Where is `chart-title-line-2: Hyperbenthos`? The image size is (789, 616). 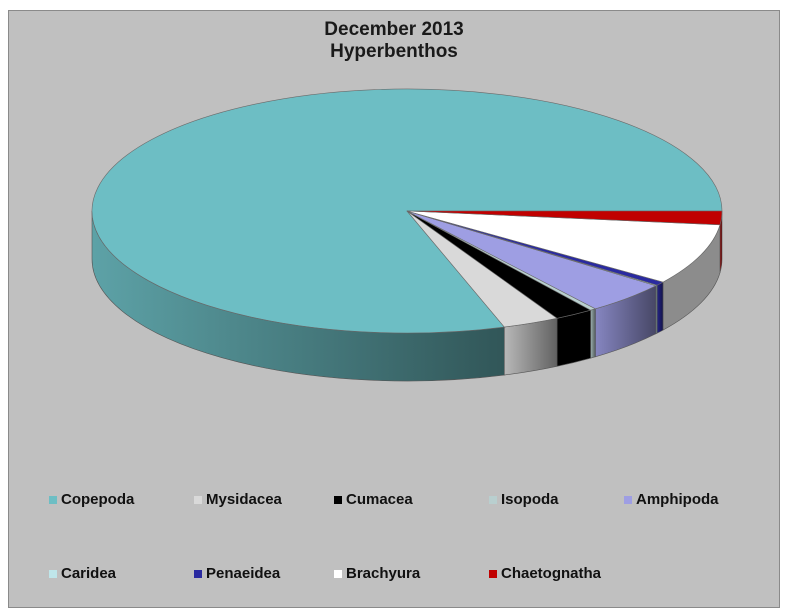 chart-title-line-2: Hyperbenthos is located at coordinates (394, 51).